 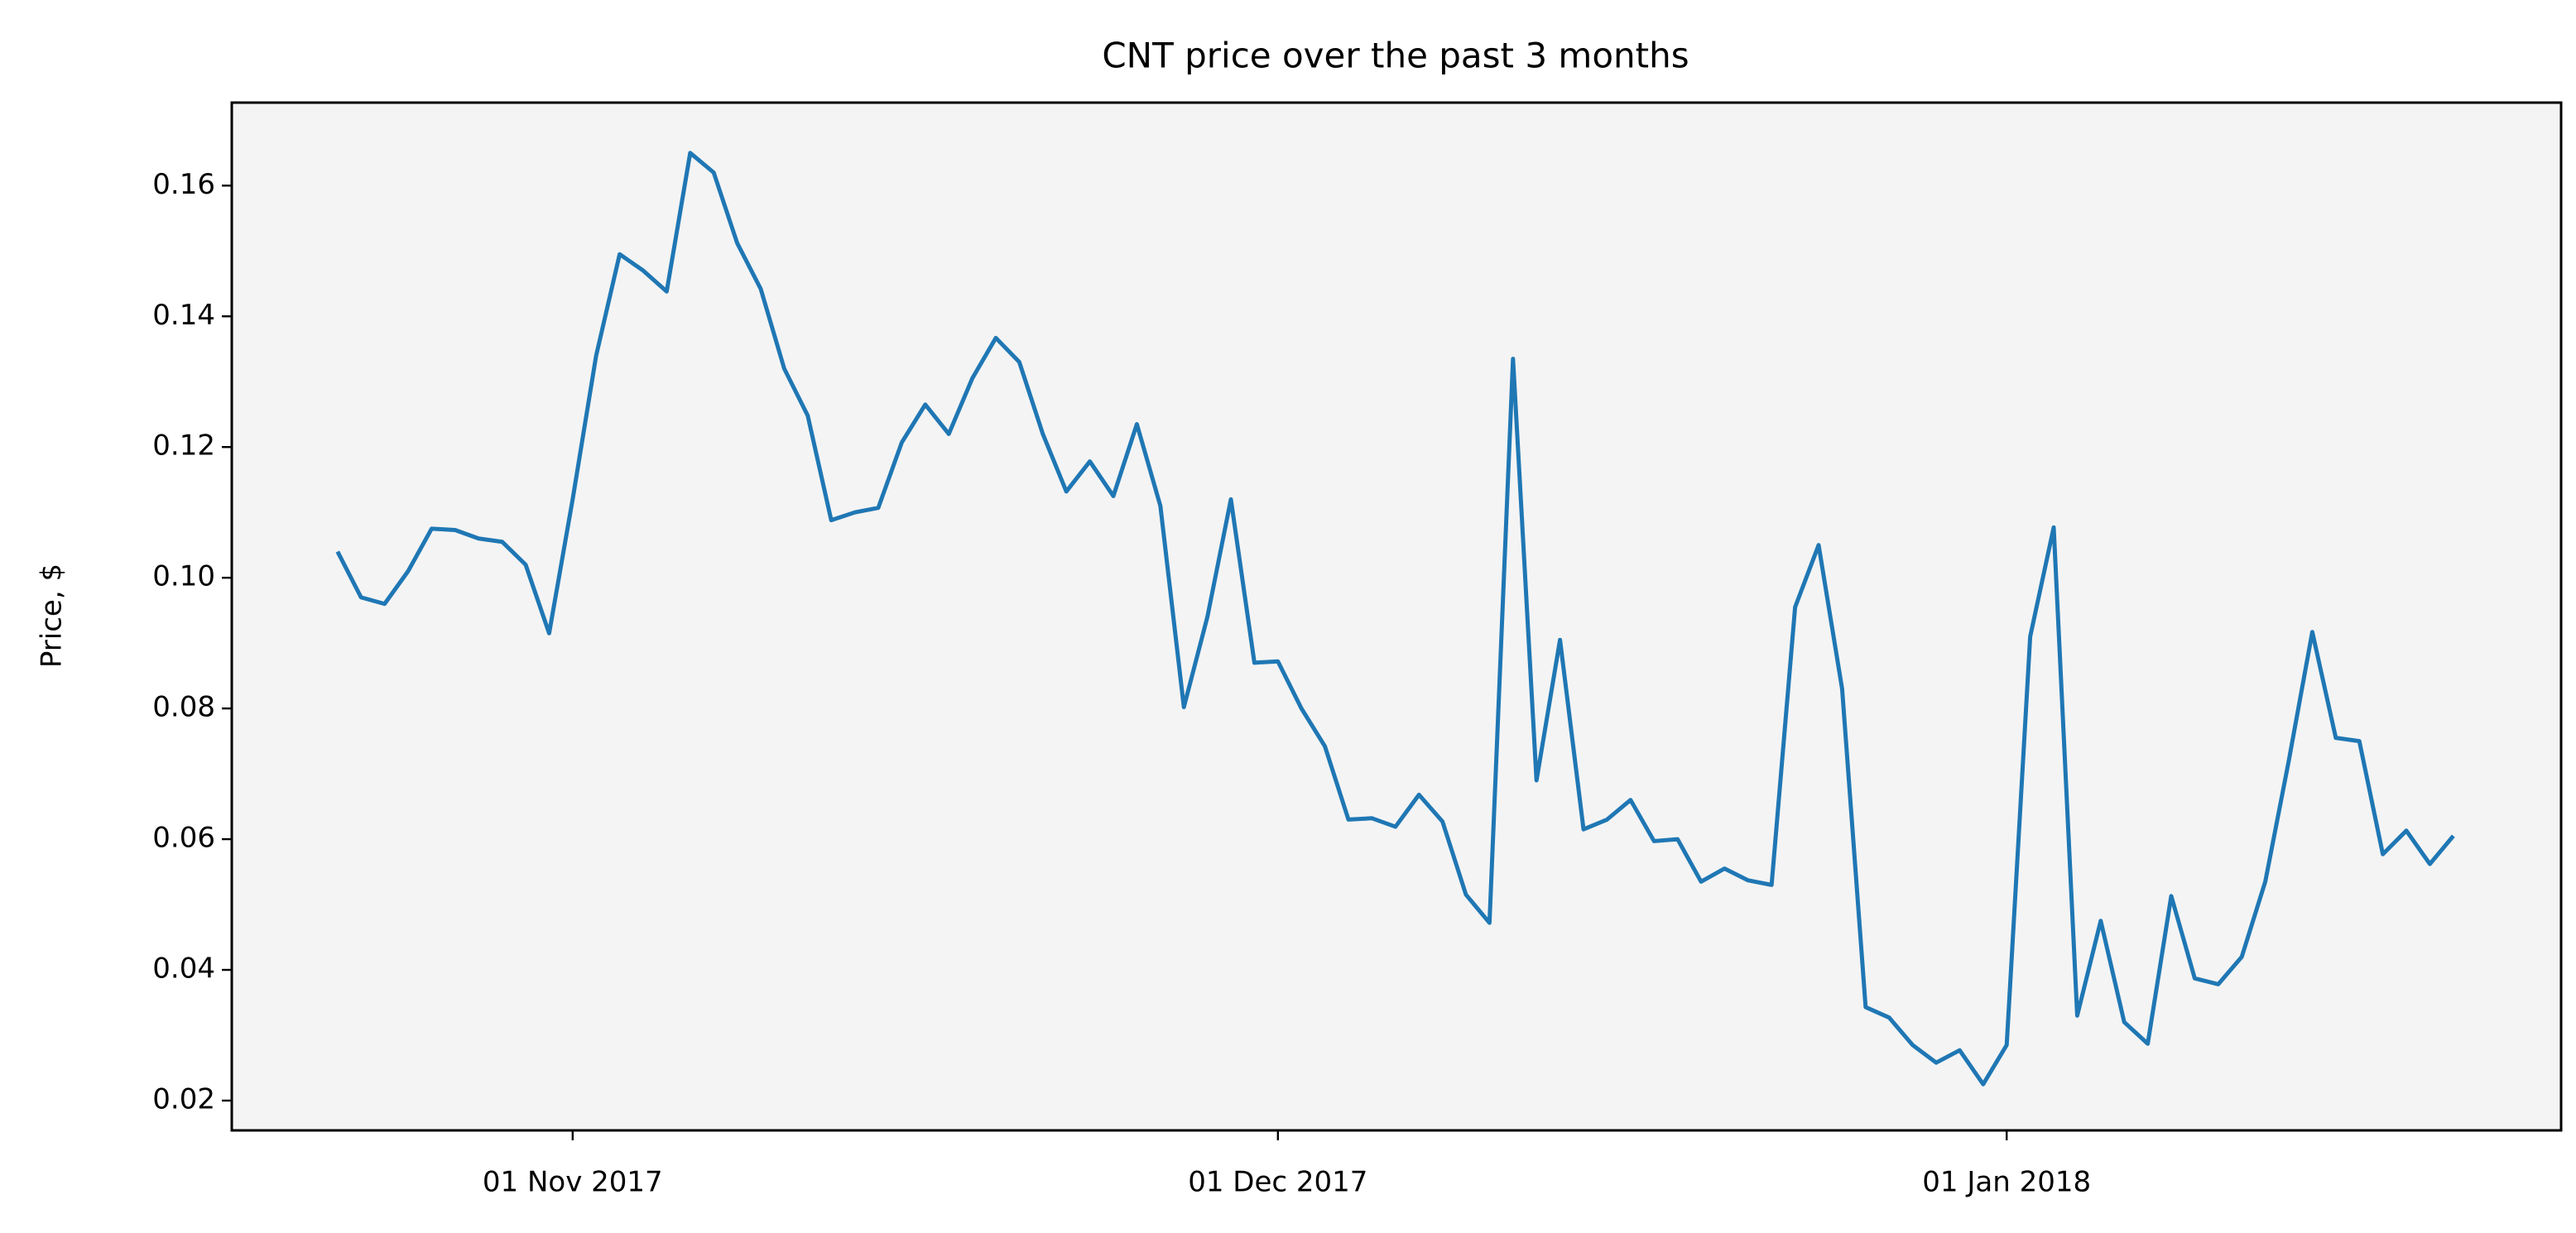 I want to click on y-tick-label: 0.04, so click(x=183, y=969).